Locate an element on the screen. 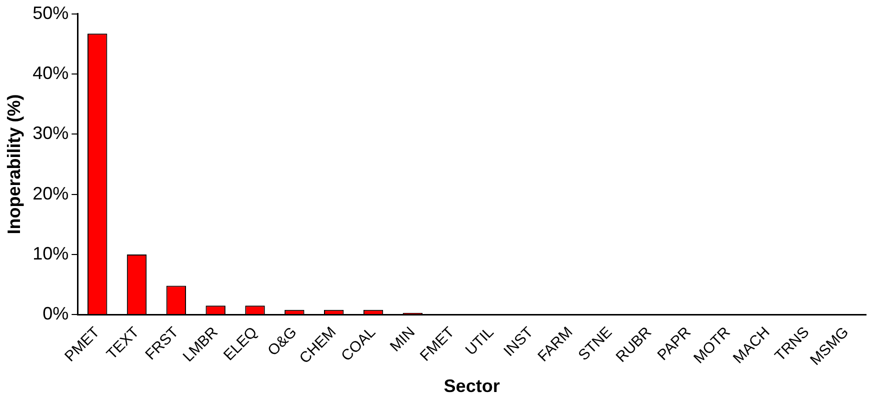 The height and width of the screenshot is (402, 886). x-tick-label: MIN is located at coordinates (402, 340).